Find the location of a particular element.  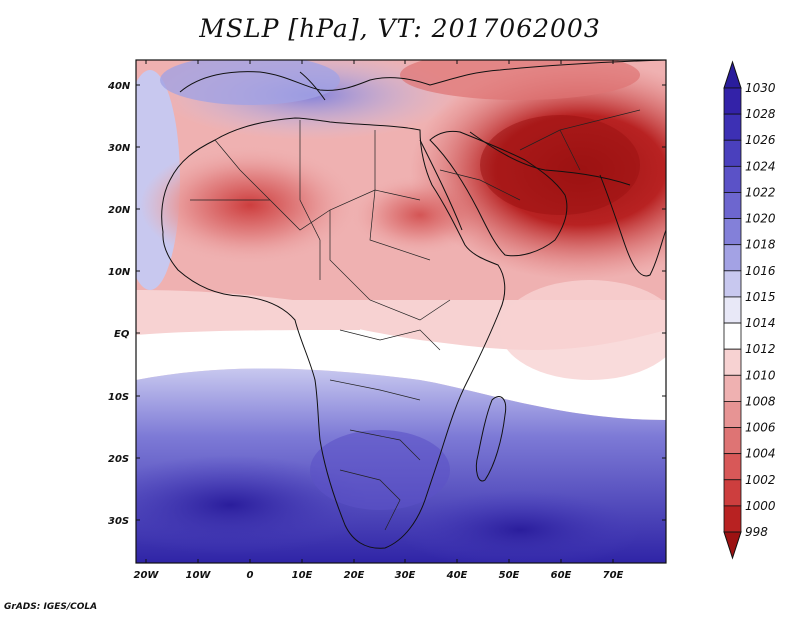

lon-tick-label: 40E is located at coordinates (457, 575).